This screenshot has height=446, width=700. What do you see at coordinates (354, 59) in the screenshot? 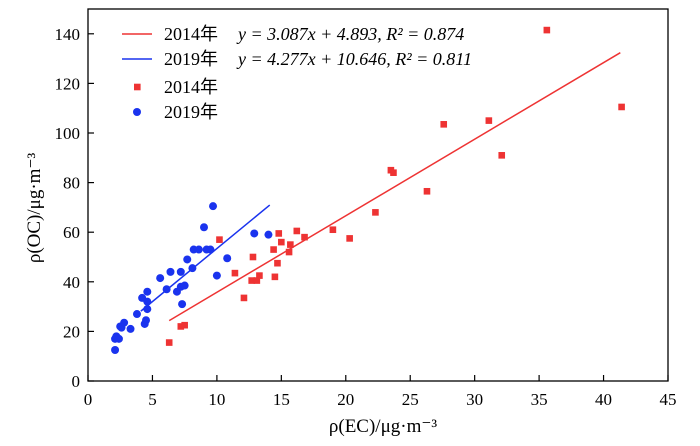
I see `legend-equation: y = 4.277x + 10.646, R² = 0.811` at bounding box center [354, 59].